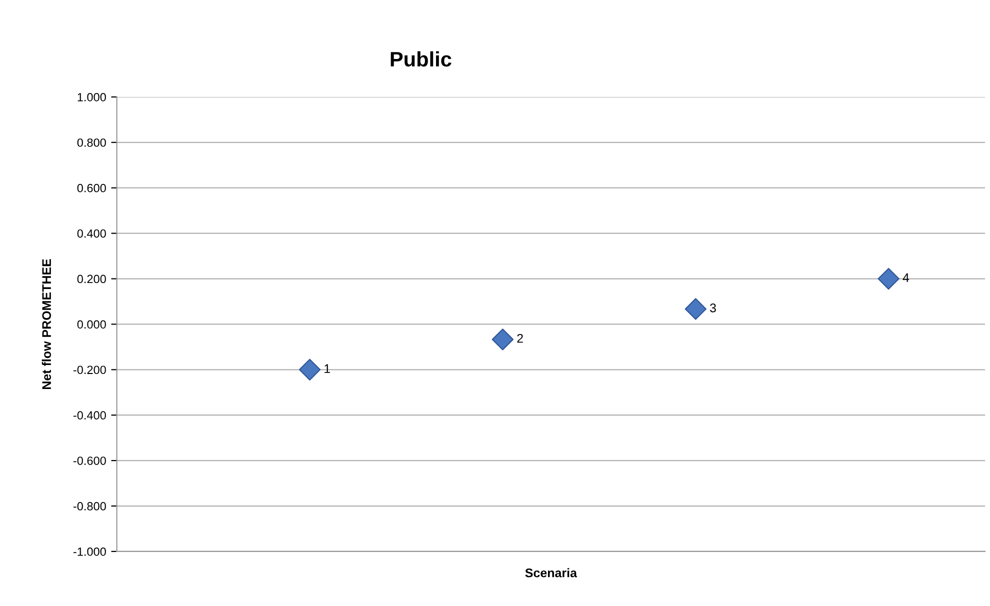 The height and width of the screenshot is (606, 990). Describe the element at coordinates (520, 338) in the screenshot. I see `series-label: 2` at that location.